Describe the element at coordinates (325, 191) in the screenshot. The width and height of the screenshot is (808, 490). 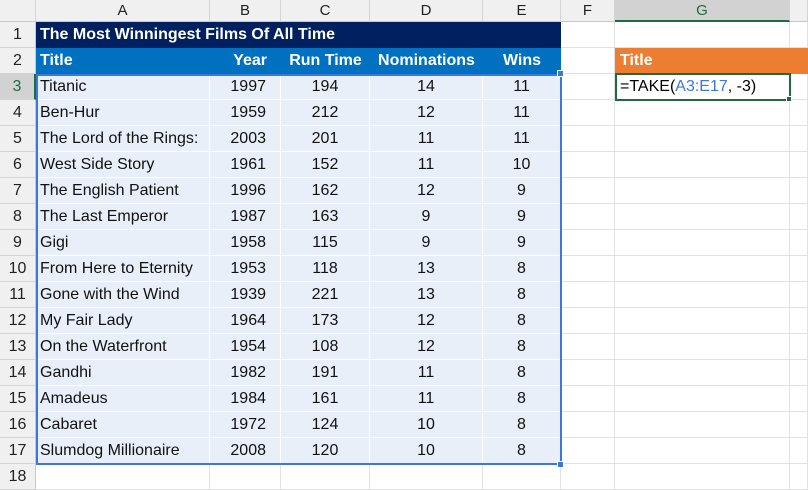
I see `table-cell: 162` at that location.